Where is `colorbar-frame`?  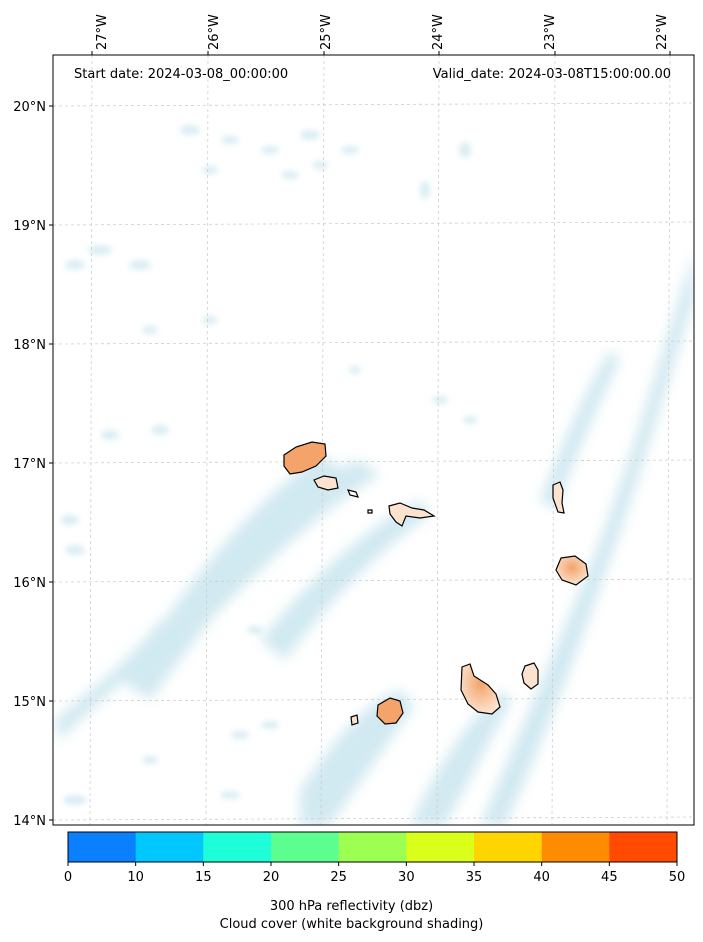
colorbar-frame is located at coordinates (372, 847).